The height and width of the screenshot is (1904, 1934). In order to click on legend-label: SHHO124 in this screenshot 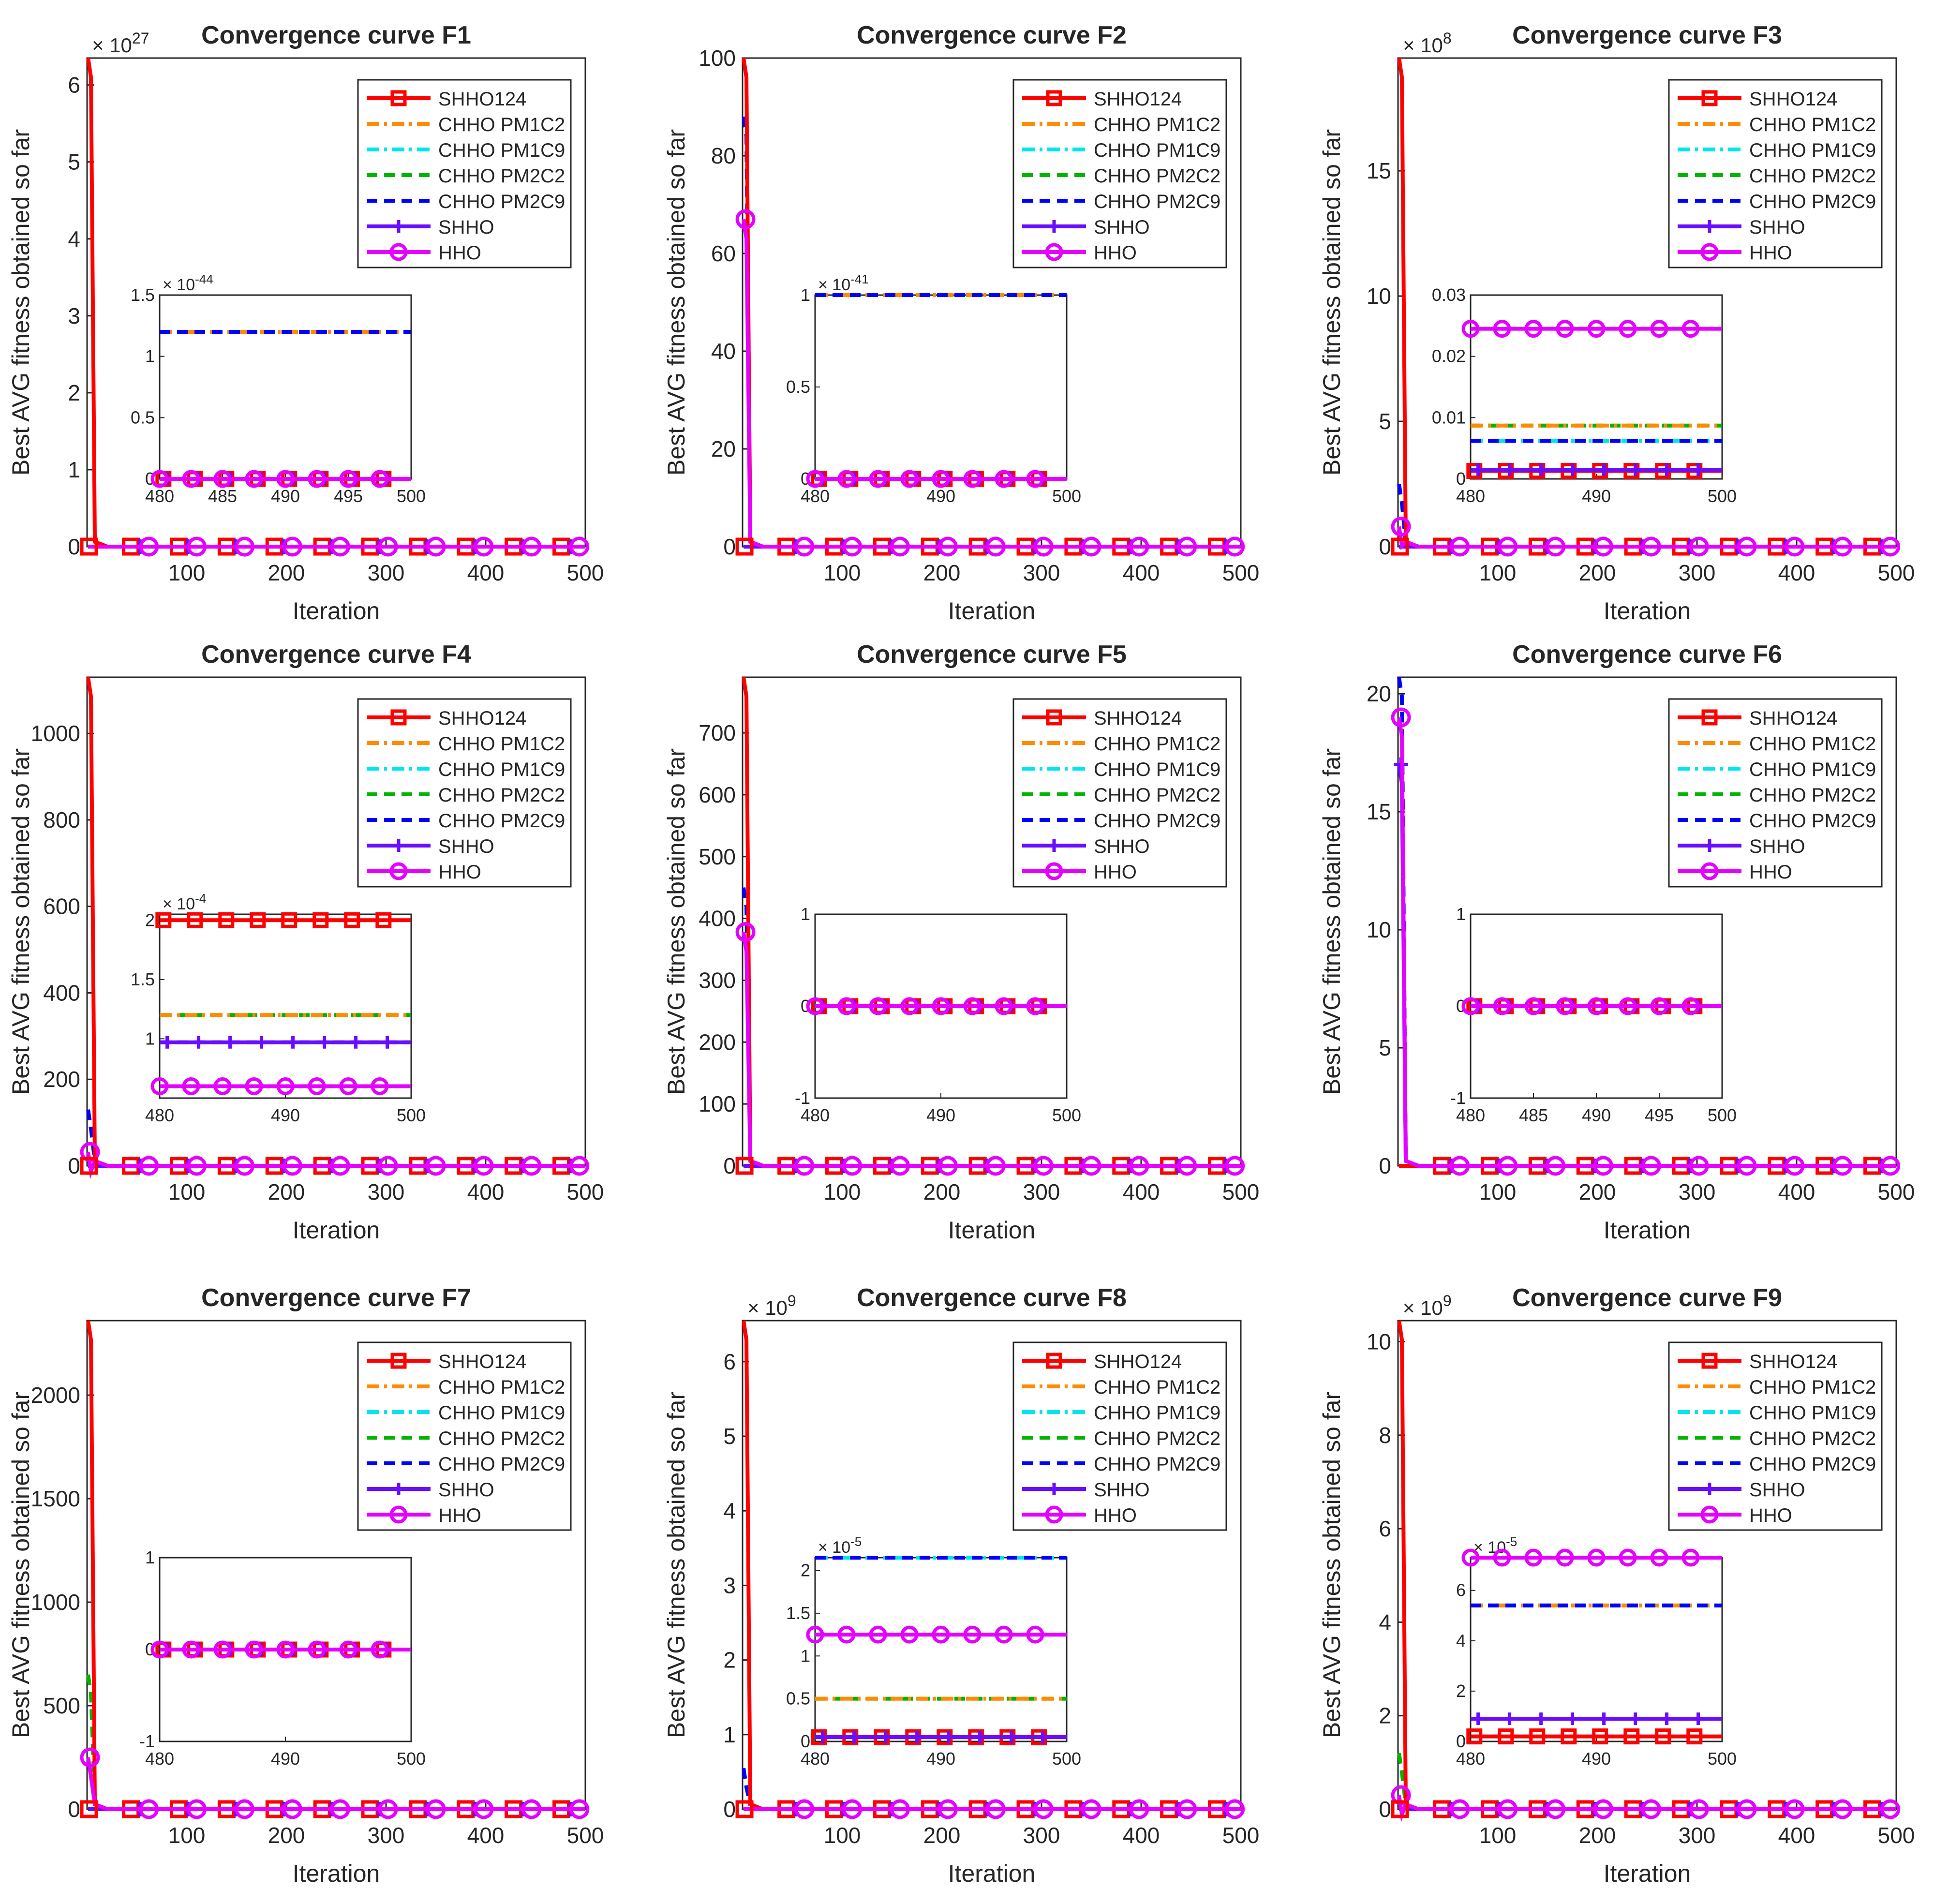, I will do `click(482, 1362)`.